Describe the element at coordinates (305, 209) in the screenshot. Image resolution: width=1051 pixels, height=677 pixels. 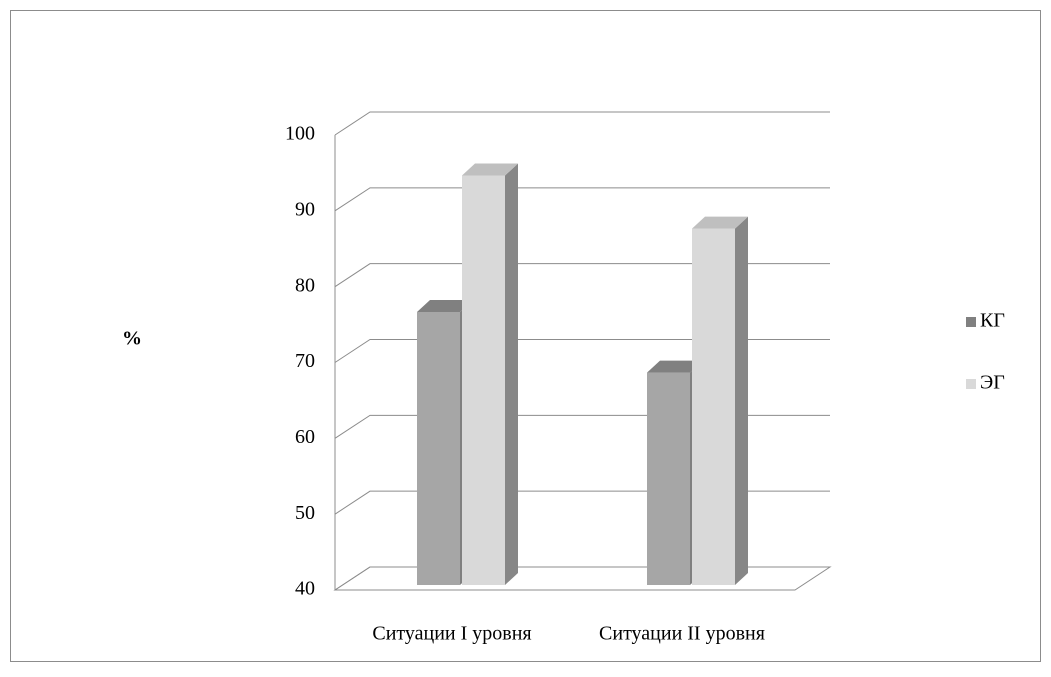
I see `y-tick-label: 90` at that location.